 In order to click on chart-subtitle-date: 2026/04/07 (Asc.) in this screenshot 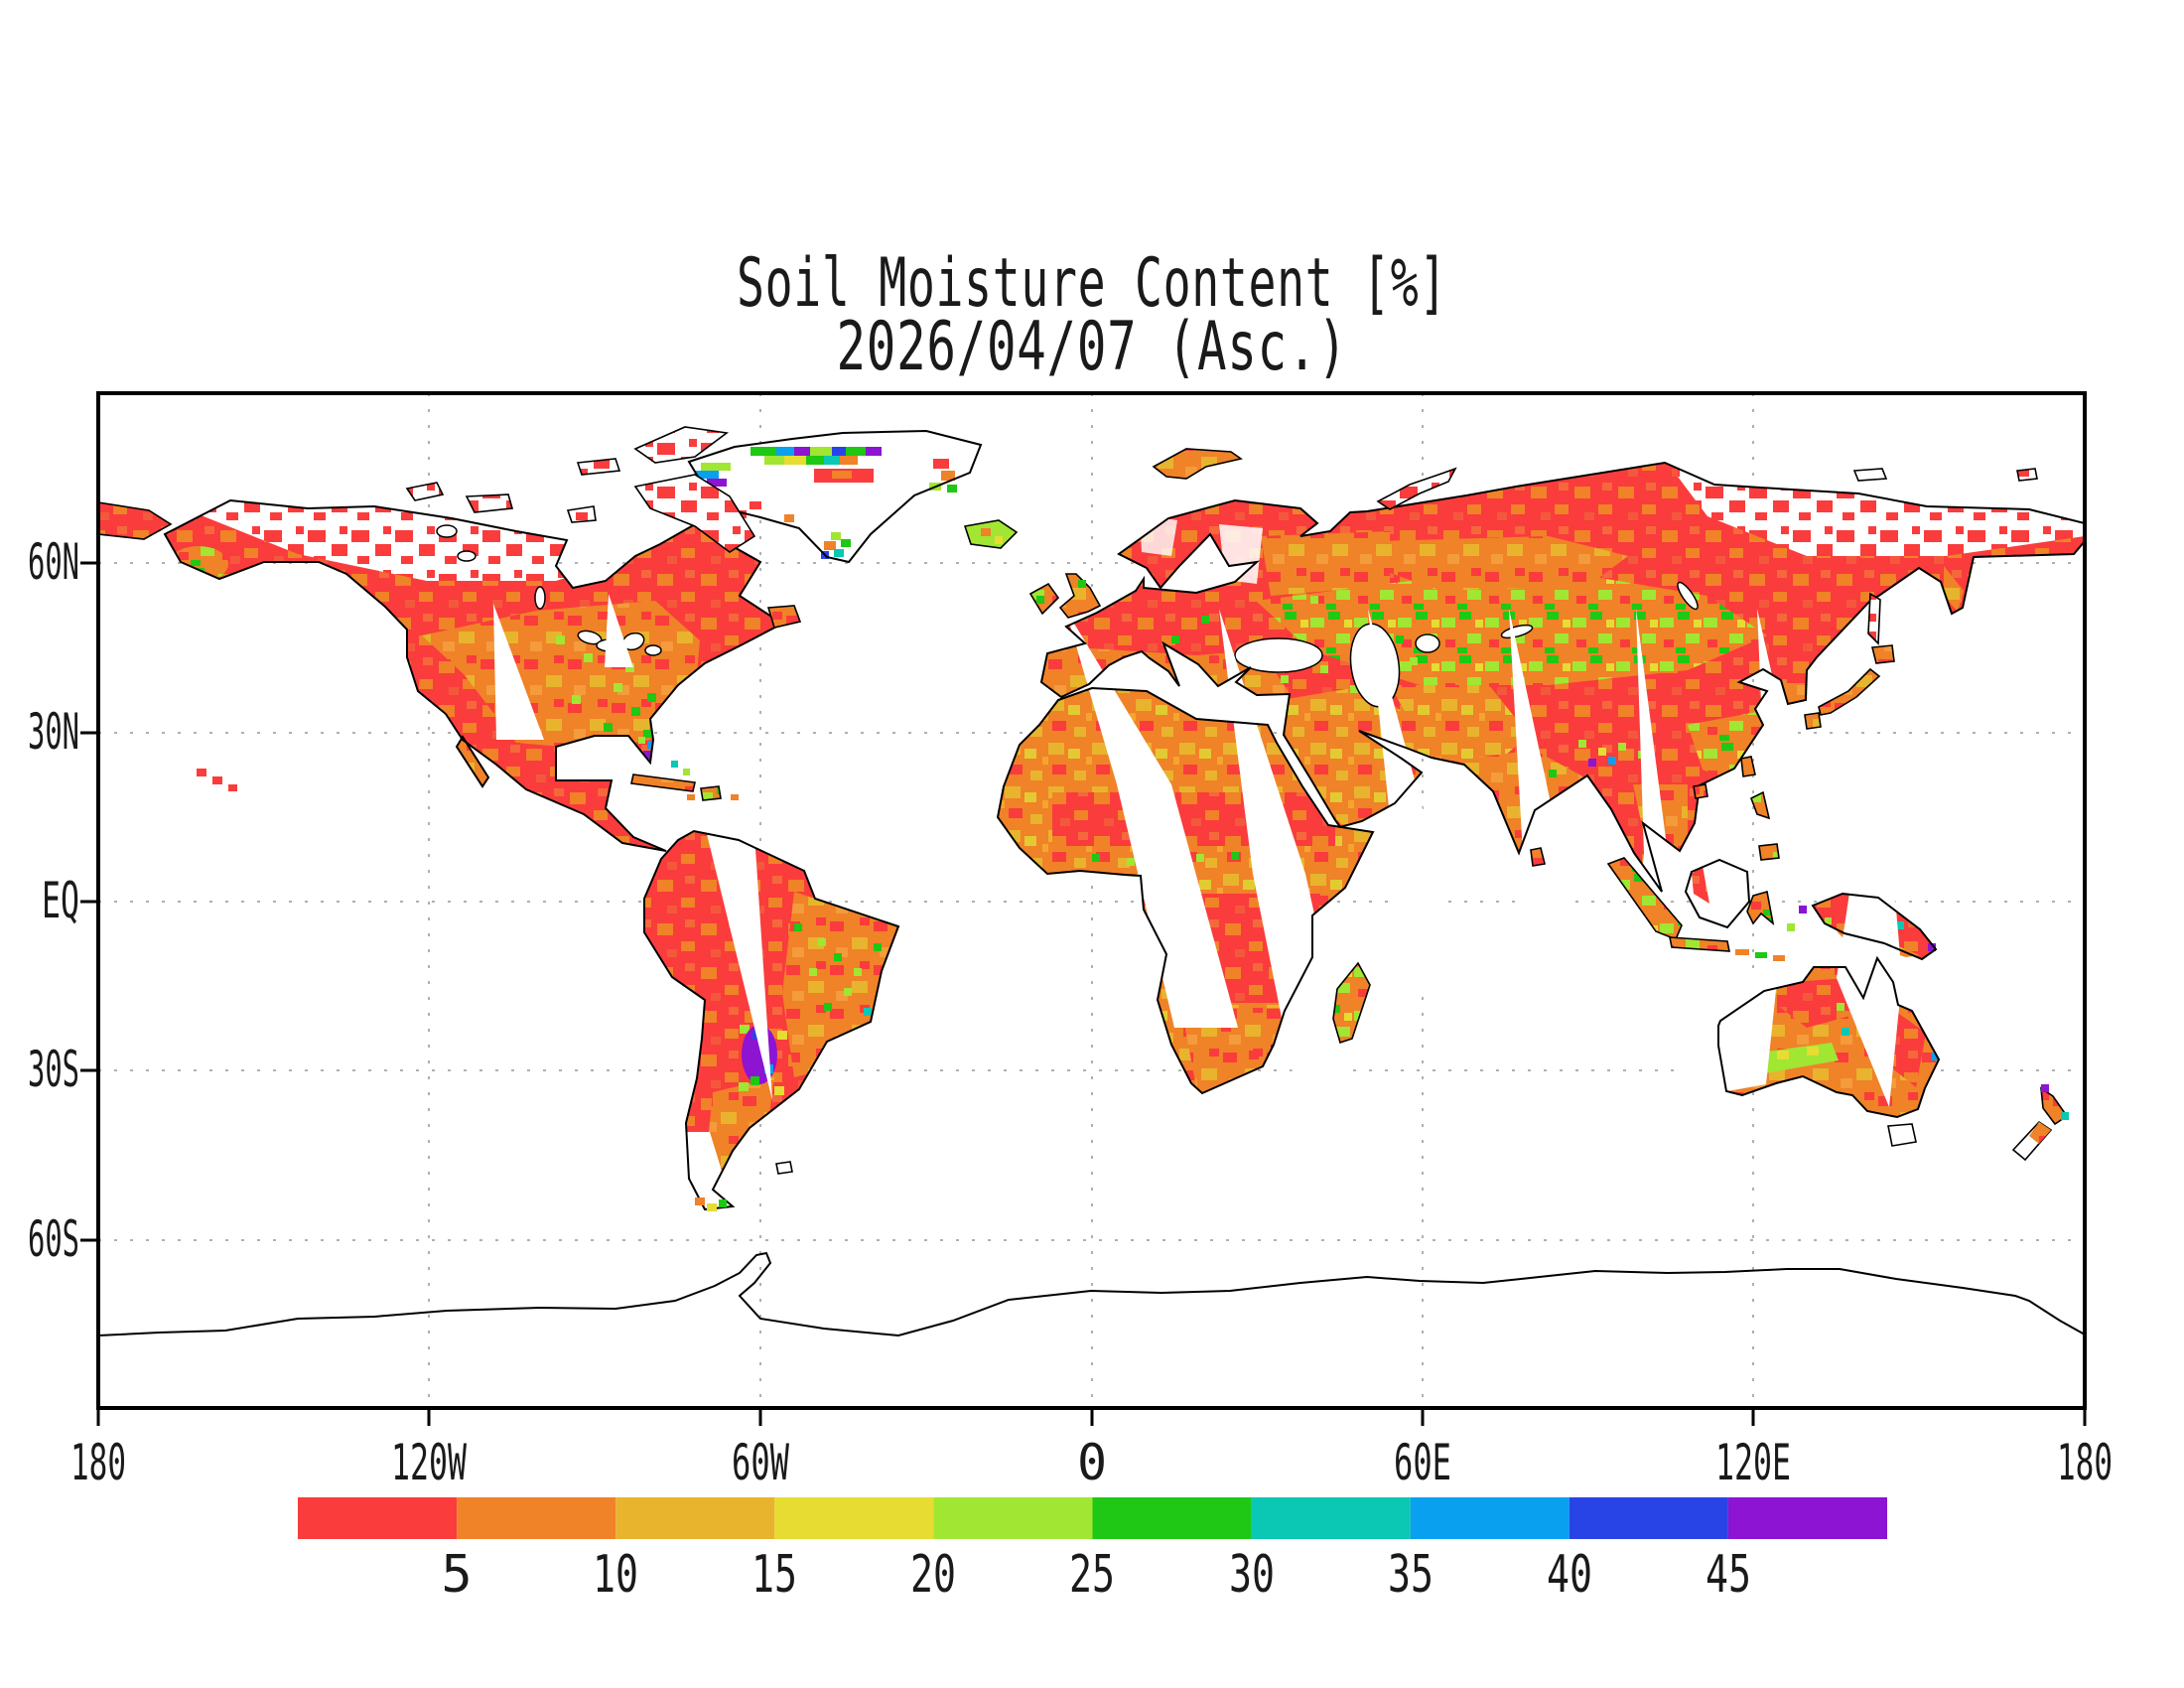, I will do `click(1092, 347)`.